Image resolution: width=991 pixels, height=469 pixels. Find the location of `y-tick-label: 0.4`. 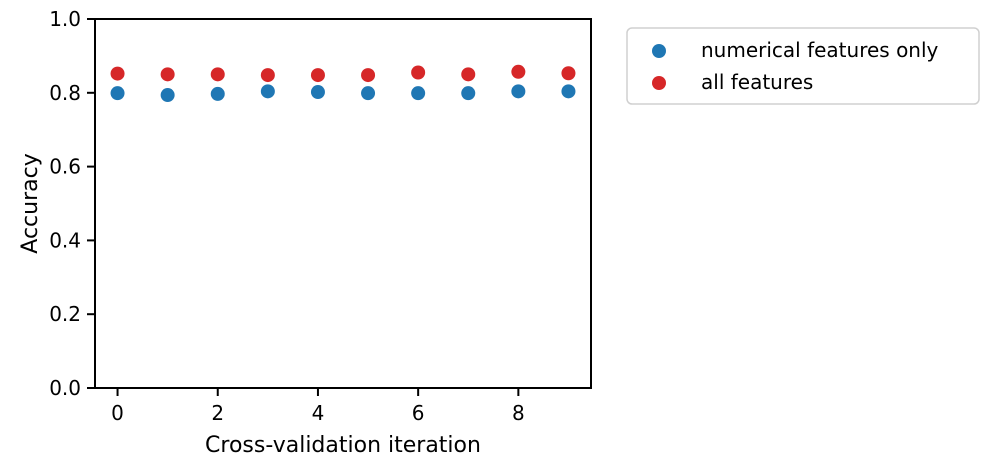

y-tick-label: 0.4 is located at coordinates (65, 240).